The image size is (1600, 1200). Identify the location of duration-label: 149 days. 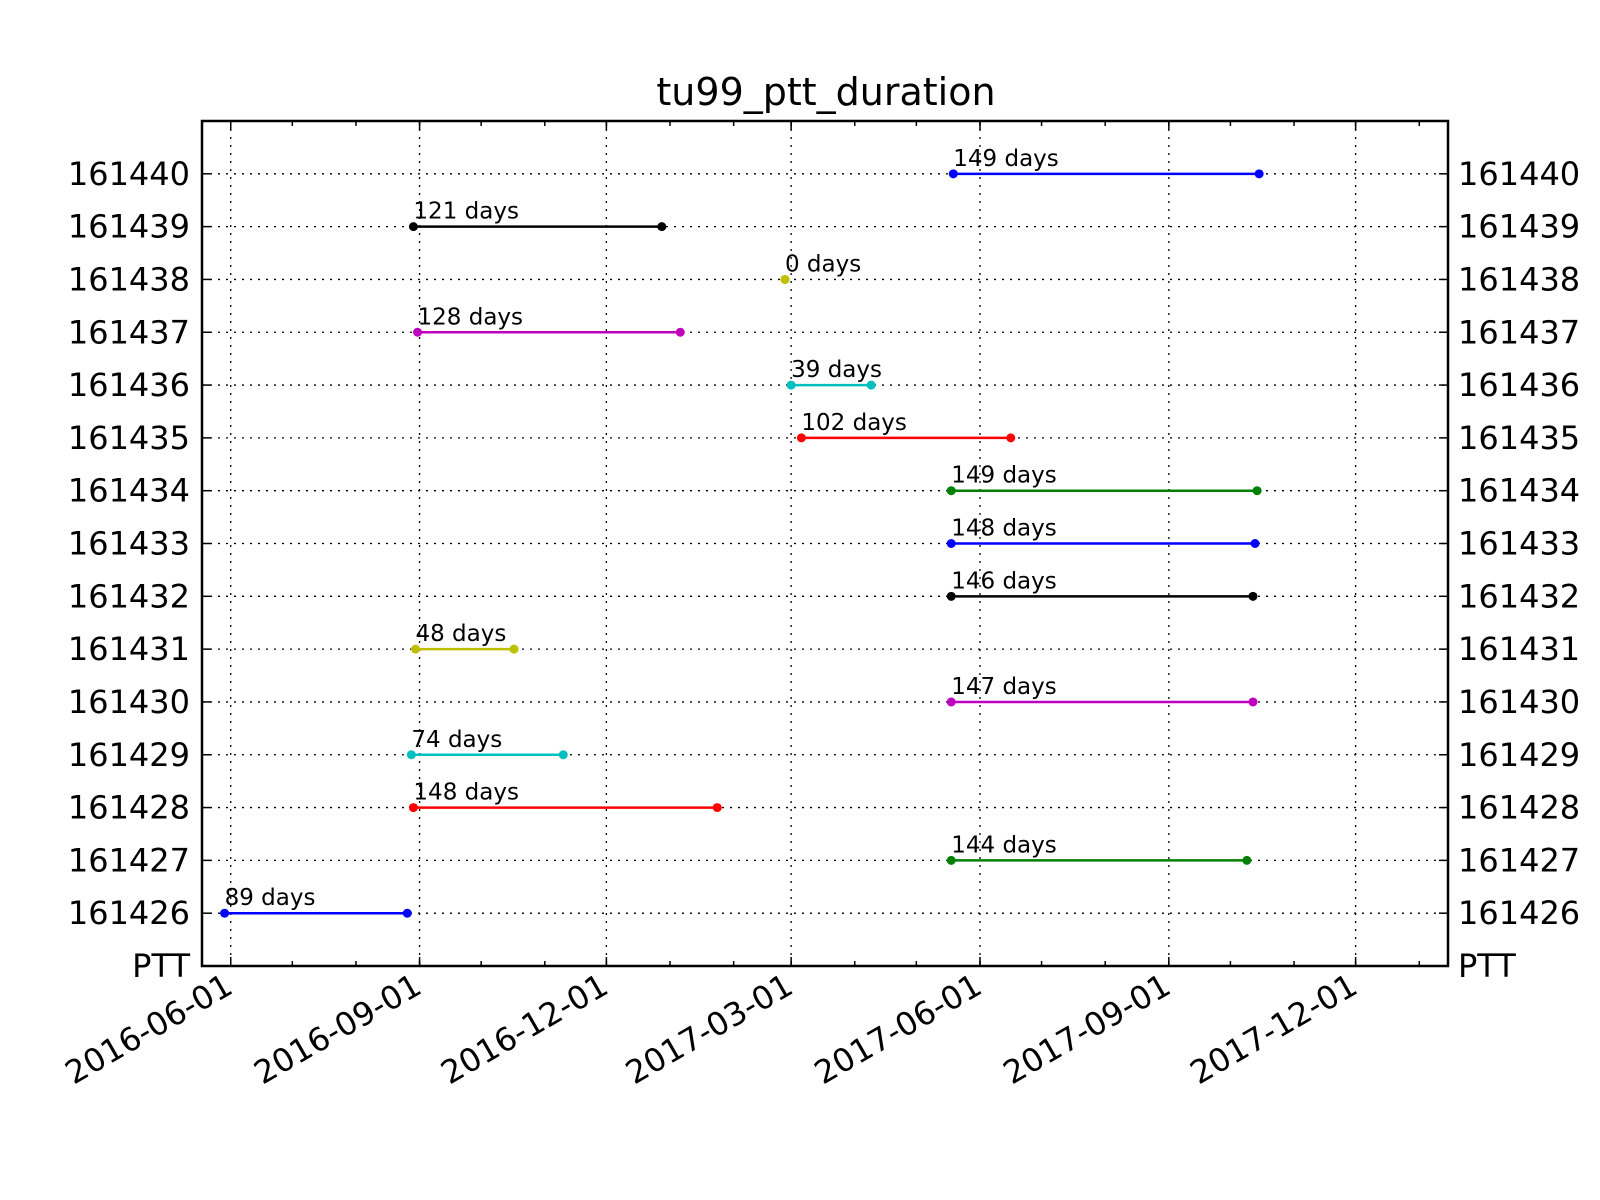
(1006, 159).